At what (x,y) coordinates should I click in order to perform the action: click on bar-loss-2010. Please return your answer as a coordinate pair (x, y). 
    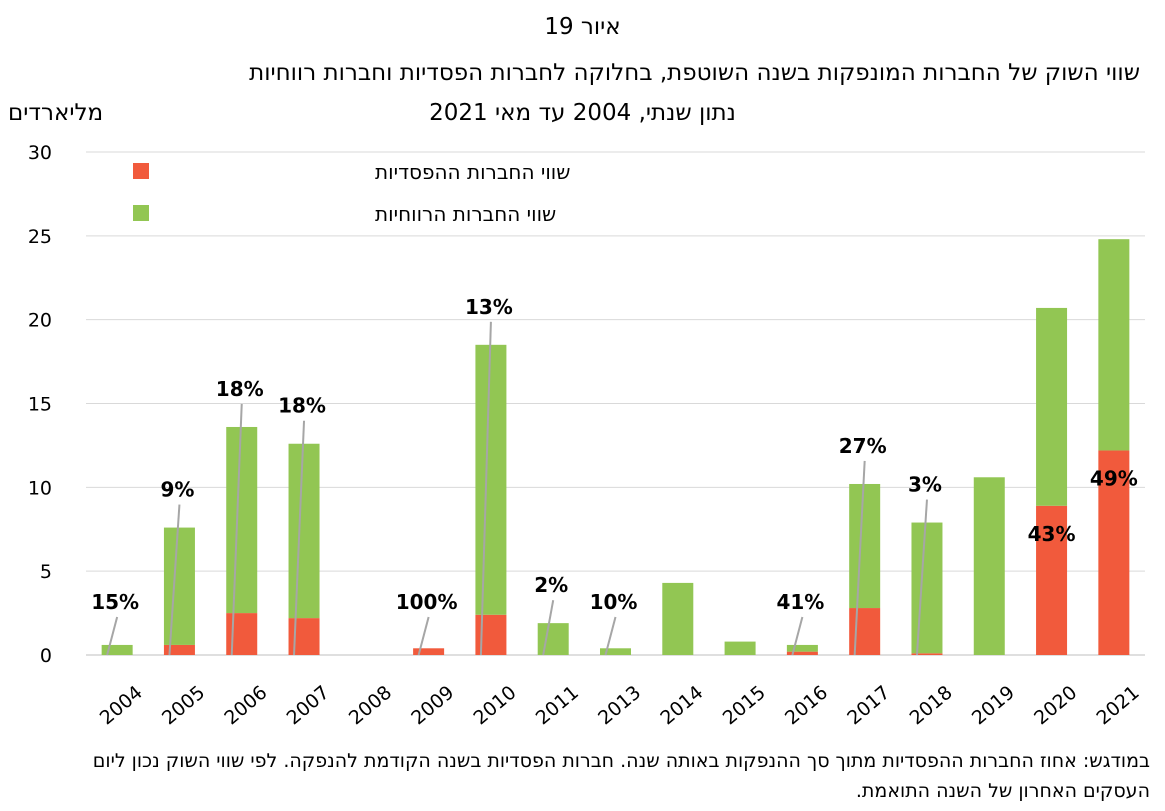
    Looking at the image, I should click on (491, 634).